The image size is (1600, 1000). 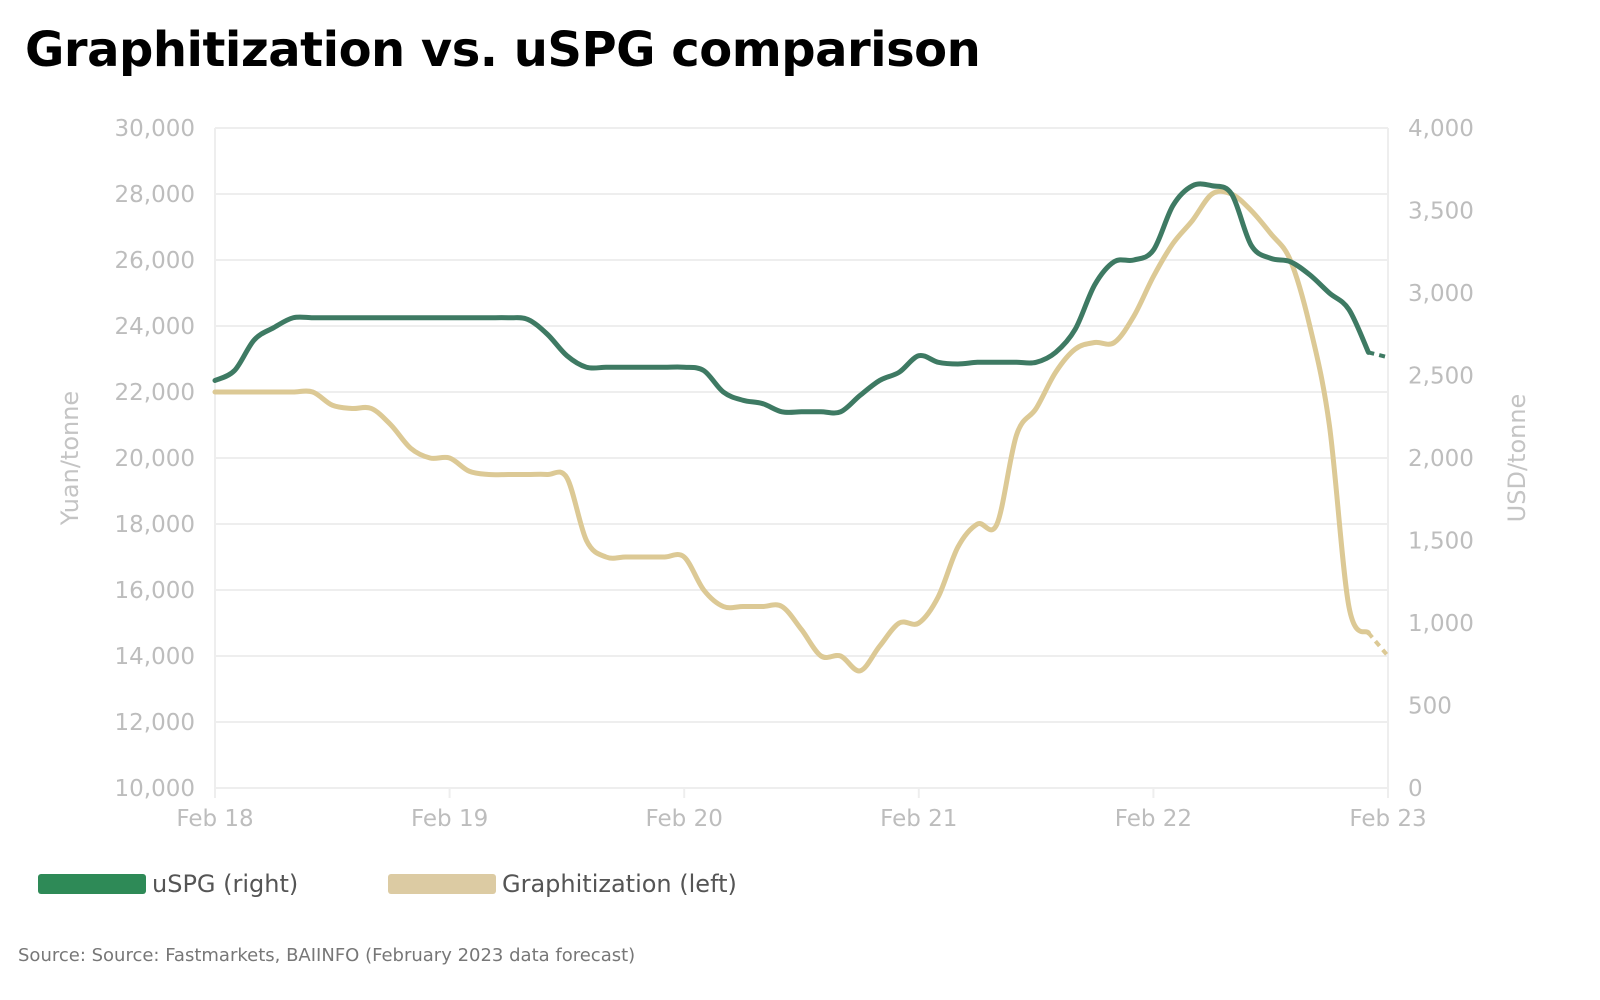 I want to click on left-tick-label: 14,000, so click(x=155, y=657).